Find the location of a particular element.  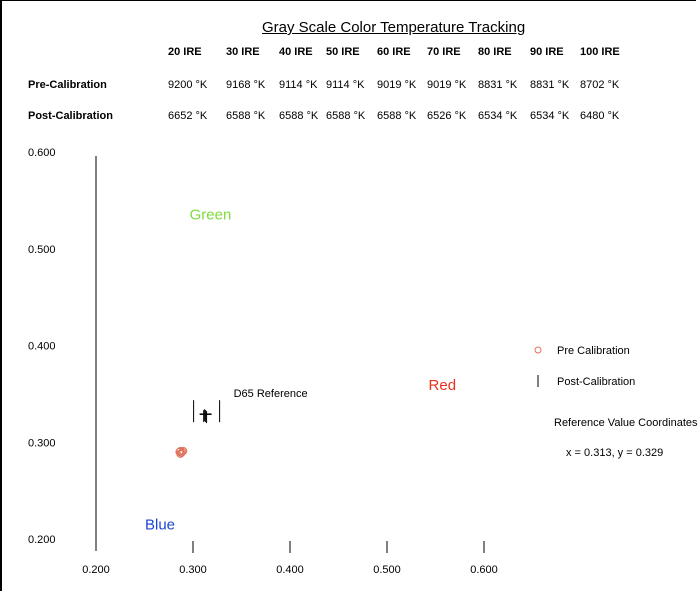

column-header: 90 IRE is located at coordinates (547, 52).